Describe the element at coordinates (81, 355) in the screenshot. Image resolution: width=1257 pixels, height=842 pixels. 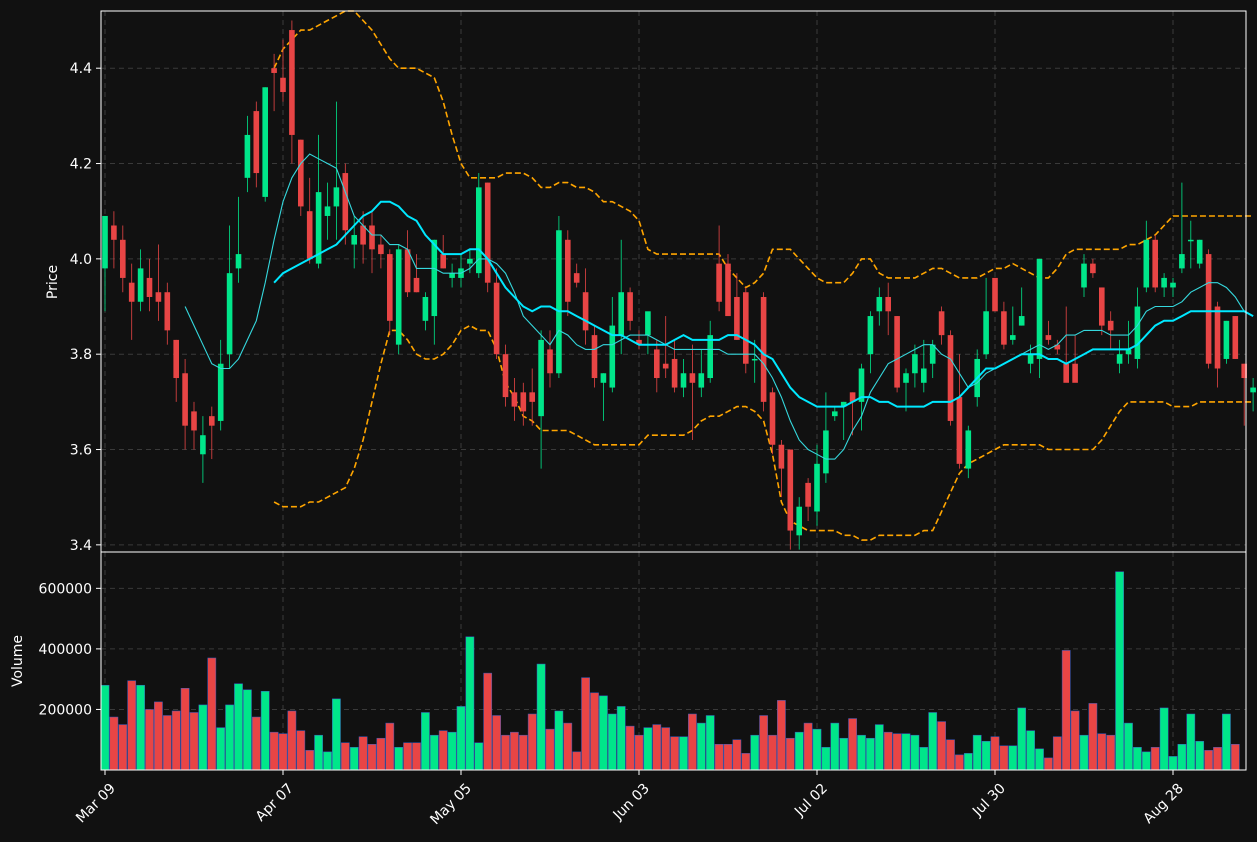
I see `price-tick-label: 3.8` at that location.